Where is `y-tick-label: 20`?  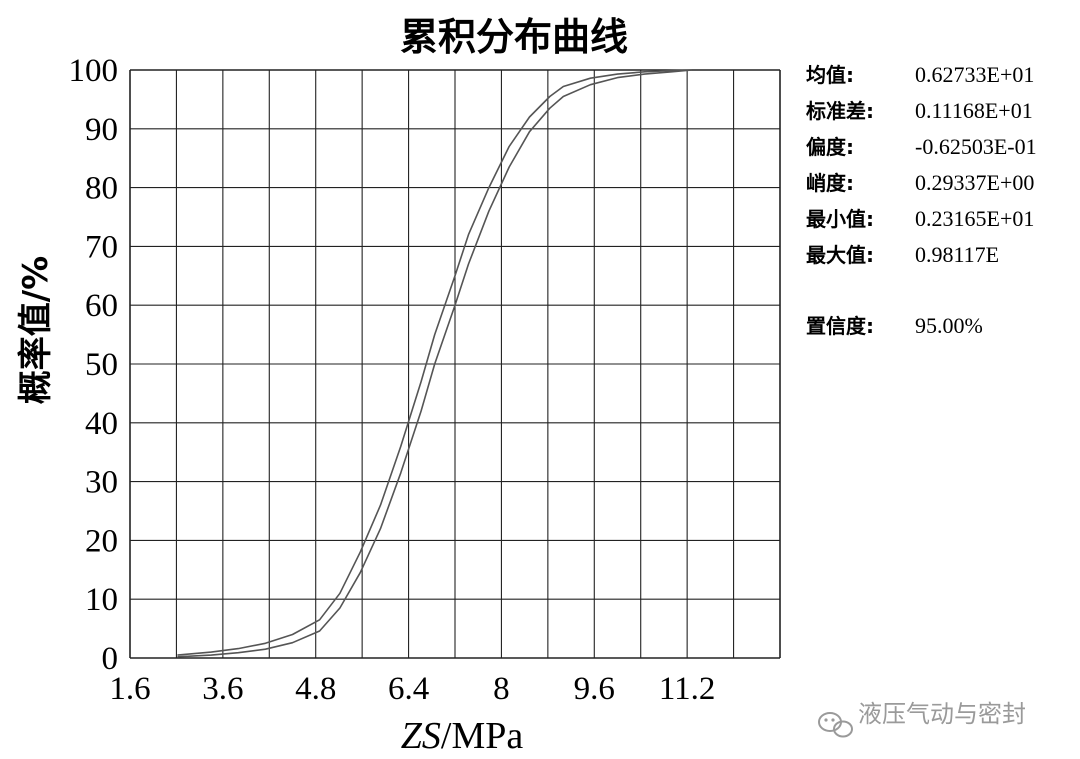
y-tick-label: 20 is located at coordinates (101, 541).